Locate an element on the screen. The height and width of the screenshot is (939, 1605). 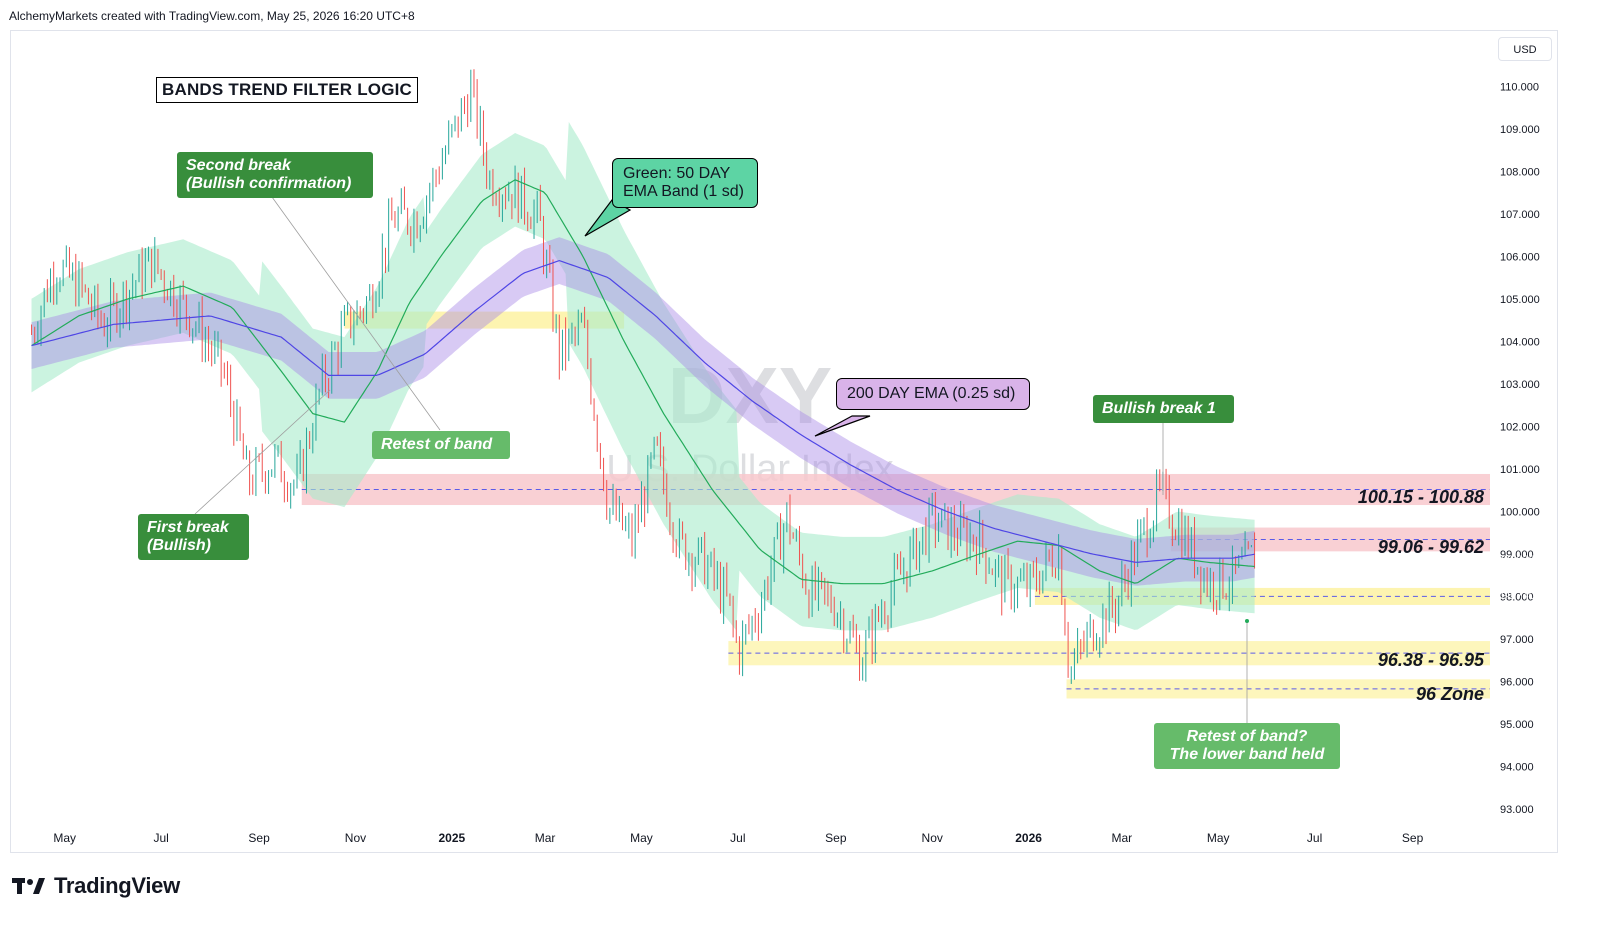
price-tag-last: 99.020 is located at coordinates (1518, 560).